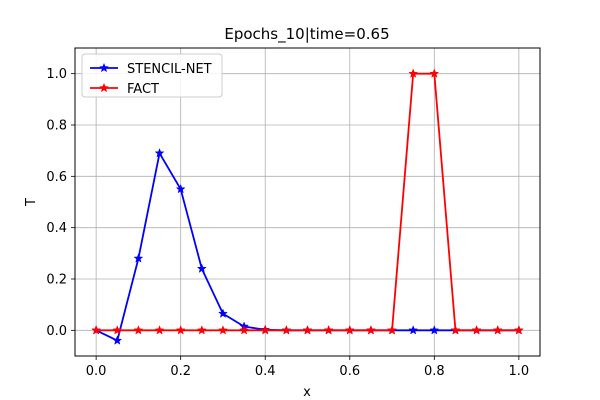  Describe the element at coordinates (143, 89) in the screenshot. I see `legend-label: FACT` at that location.